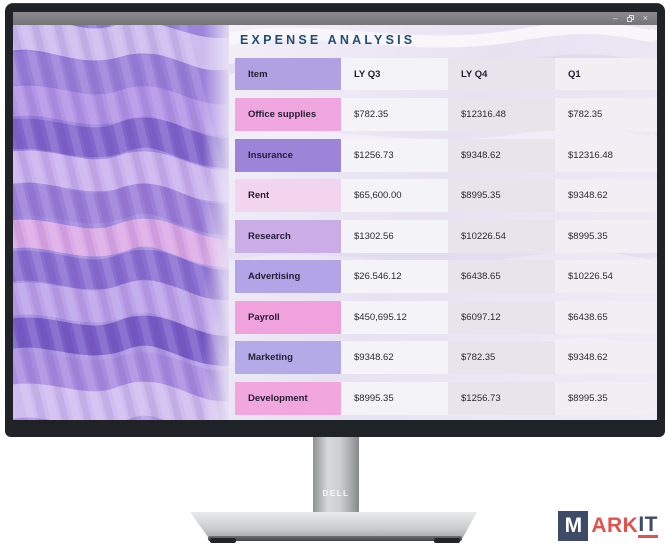 Image resolution: width=670 pixels, height=550 pixels. I want to click on monitor-base-foot-right, so click(447, 540).